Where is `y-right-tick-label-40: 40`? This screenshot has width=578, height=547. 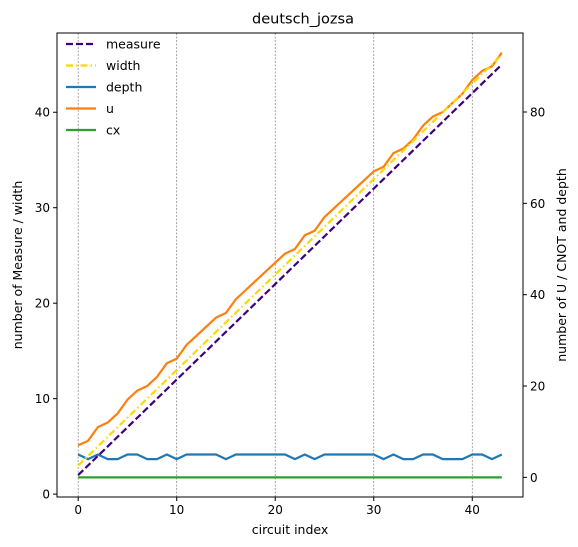 y-right-tick-label-40: 40 is located at coordinates (537, 295).